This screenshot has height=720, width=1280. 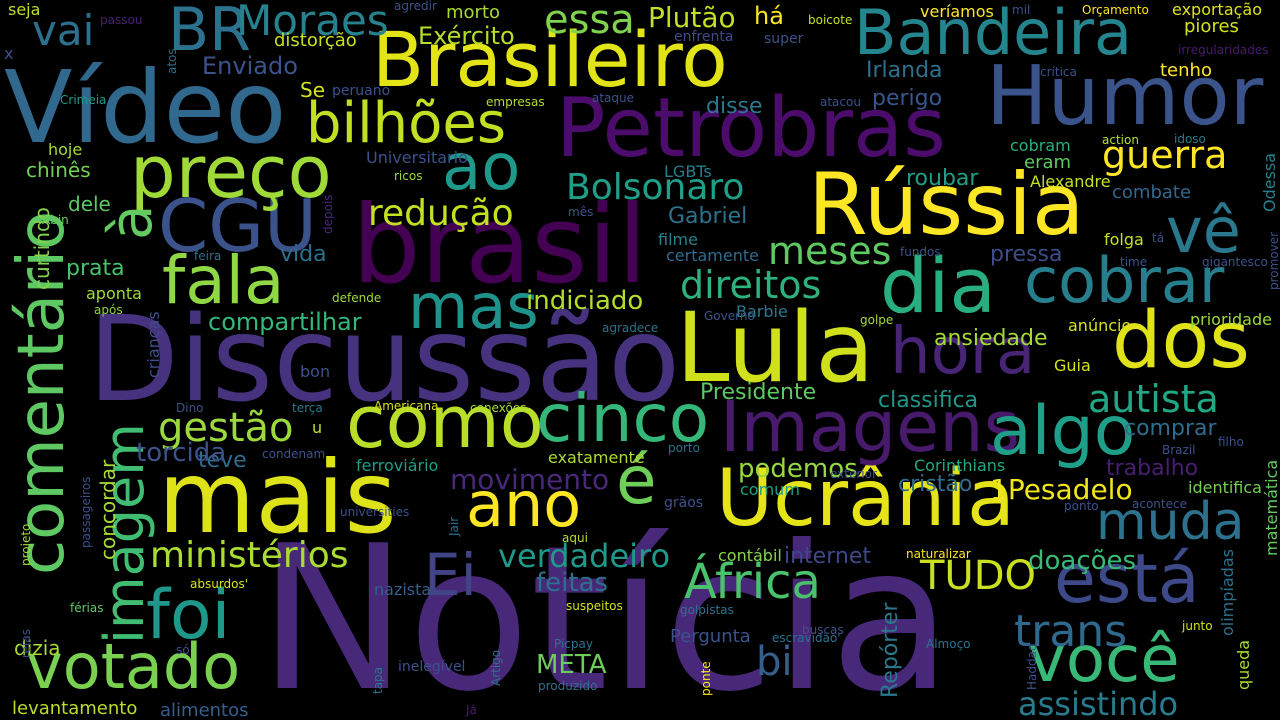 What do you see at coordinates (1021, 10) in the screenshot?
I see `word-mil: mil` at bounding box center [1021, 10].